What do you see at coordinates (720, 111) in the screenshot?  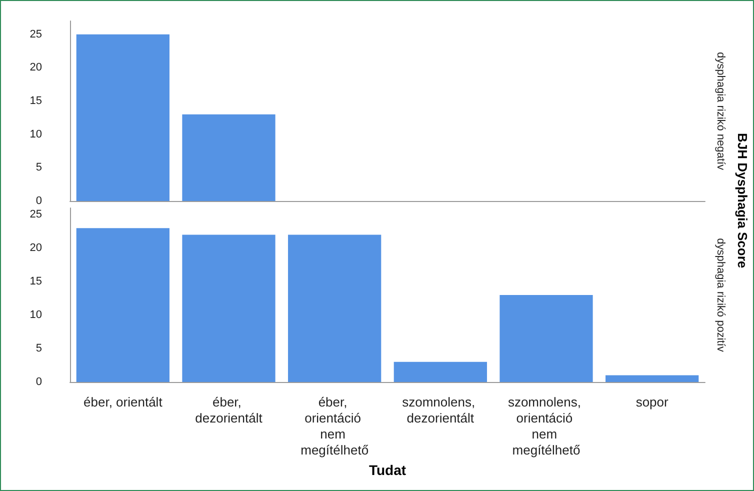 I see `y2-axis-title: dysphagia rizikó negatív` at bounding box center [720, 111].